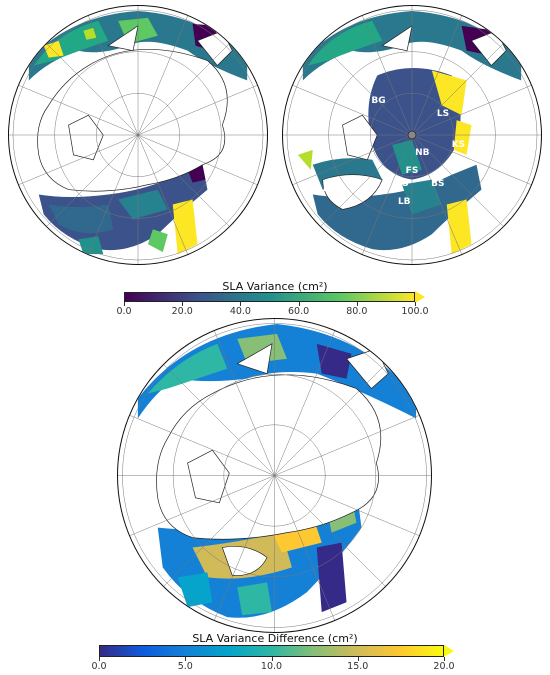 Image resolution: width=550 pixels, height=675 pixels. I want to click on region-label-ks: KS, so click(458, 145).